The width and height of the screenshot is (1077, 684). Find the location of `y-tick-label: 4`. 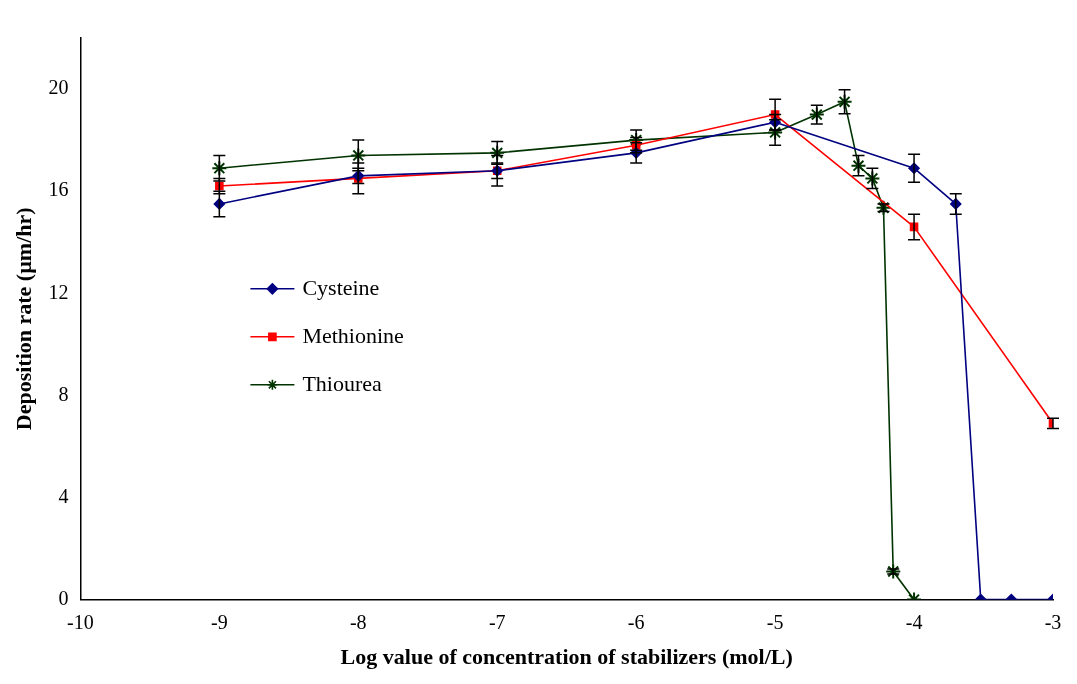

y-tick-label: 4 is located at coordinates (63, 495).